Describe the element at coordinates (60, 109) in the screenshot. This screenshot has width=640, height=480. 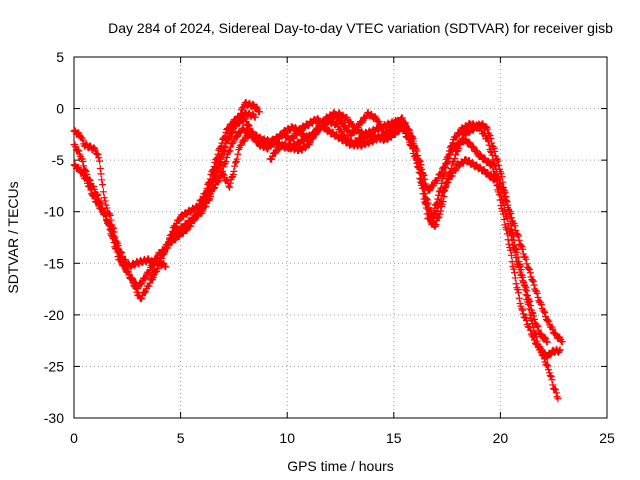
I see `y-tick-label: 0` at that location.